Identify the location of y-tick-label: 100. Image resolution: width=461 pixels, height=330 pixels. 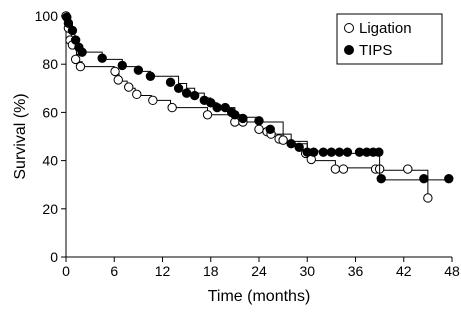
(47, 16).